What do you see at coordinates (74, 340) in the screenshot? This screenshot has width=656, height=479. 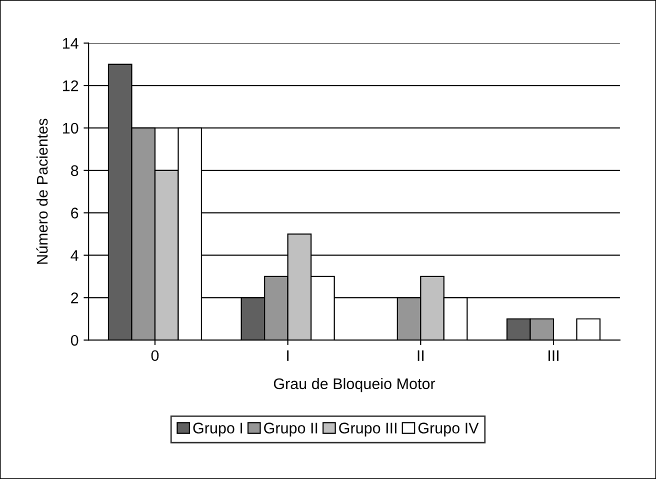 I see `y-tick-label: 0` at bounding box center [74, 340].